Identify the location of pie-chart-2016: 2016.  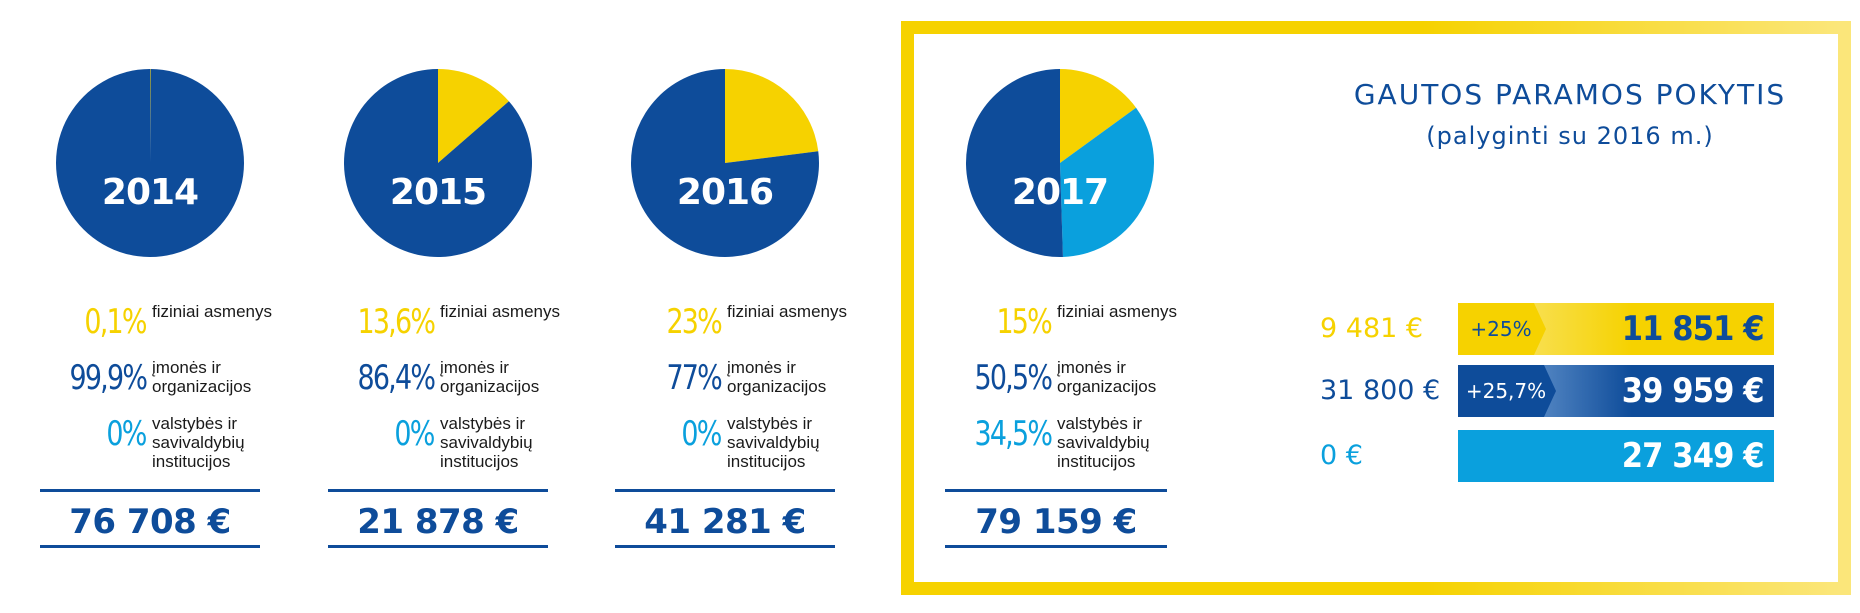
(725, 163).